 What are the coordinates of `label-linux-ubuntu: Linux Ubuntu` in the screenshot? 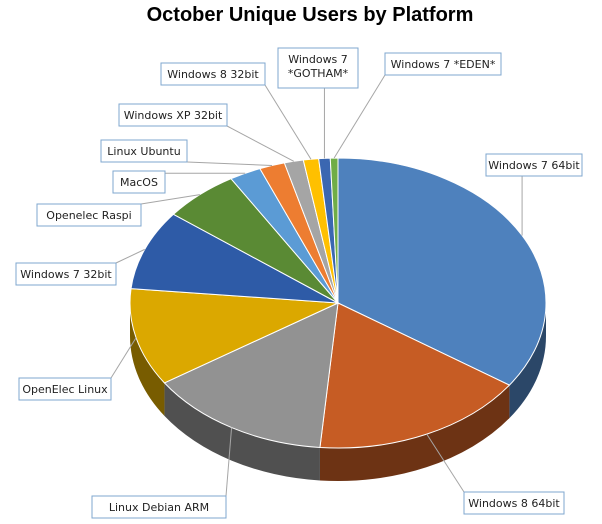 It's located at (144, 151).